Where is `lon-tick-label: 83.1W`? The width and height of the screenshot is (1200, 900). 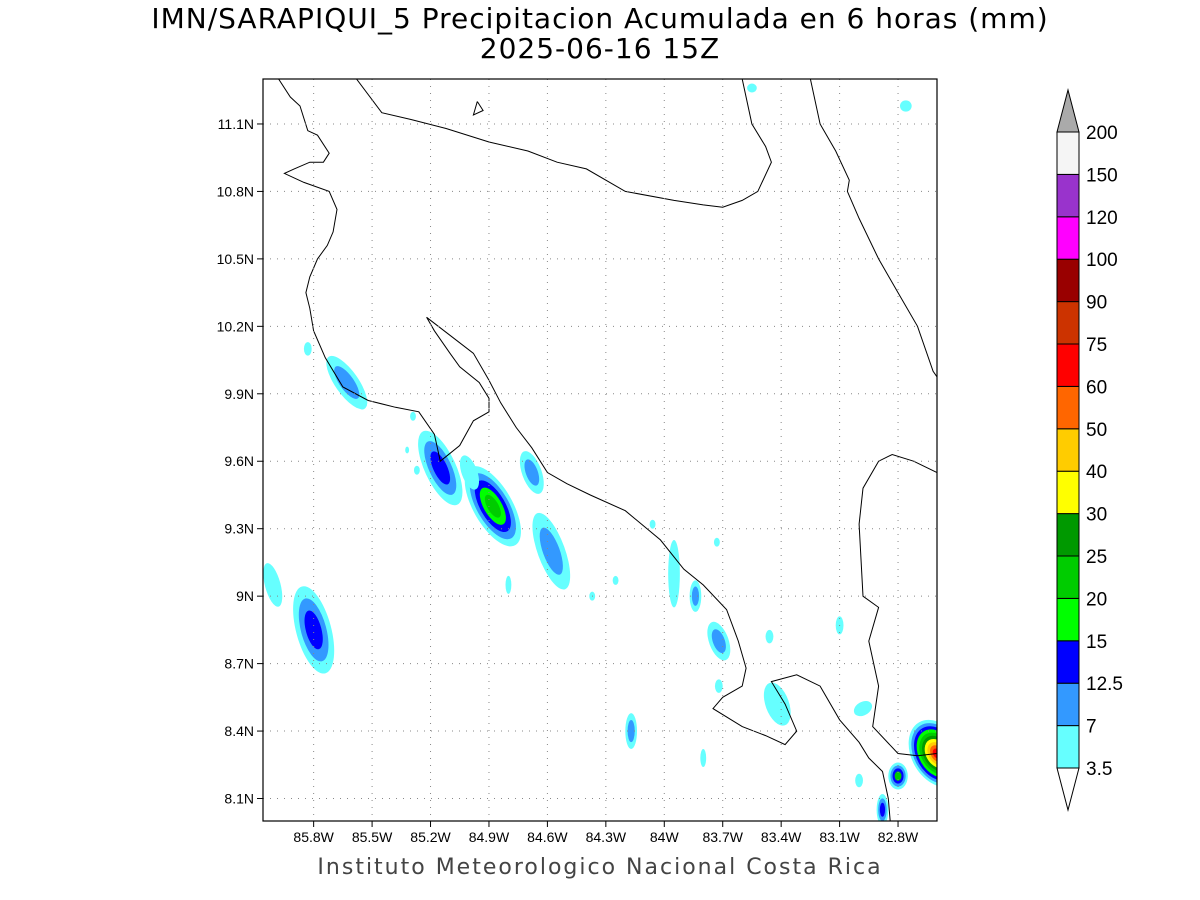 lon-tick-label: 83.1W is located at coordinates (839, 837).